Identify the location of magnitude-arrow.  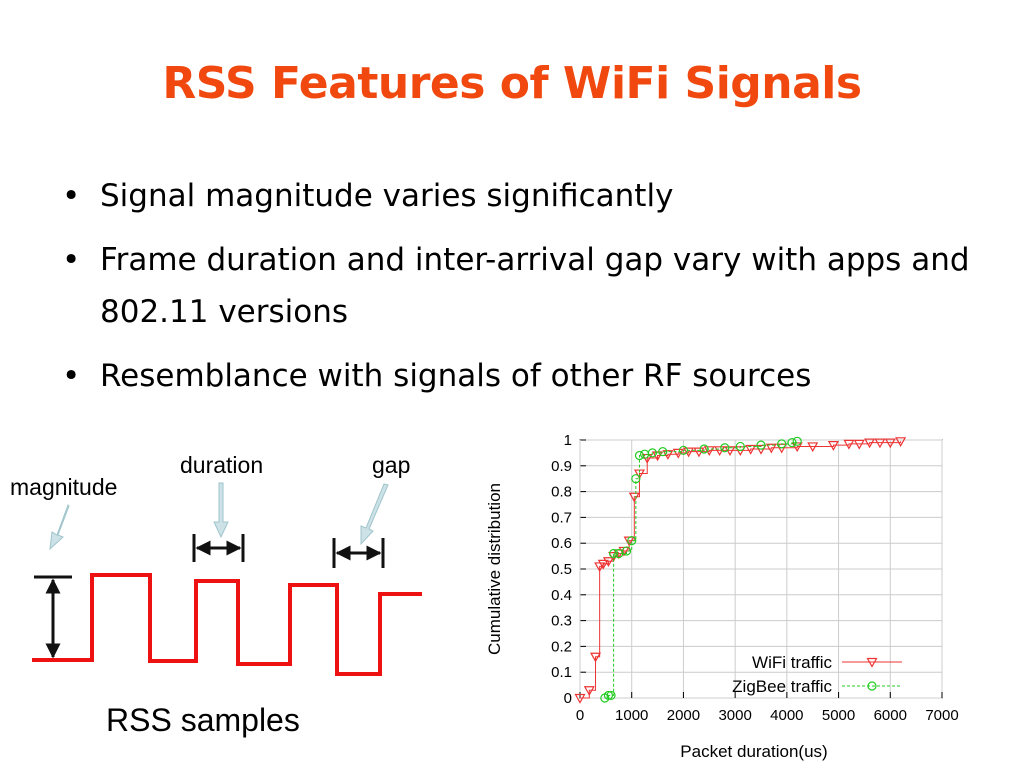
(53, 617).